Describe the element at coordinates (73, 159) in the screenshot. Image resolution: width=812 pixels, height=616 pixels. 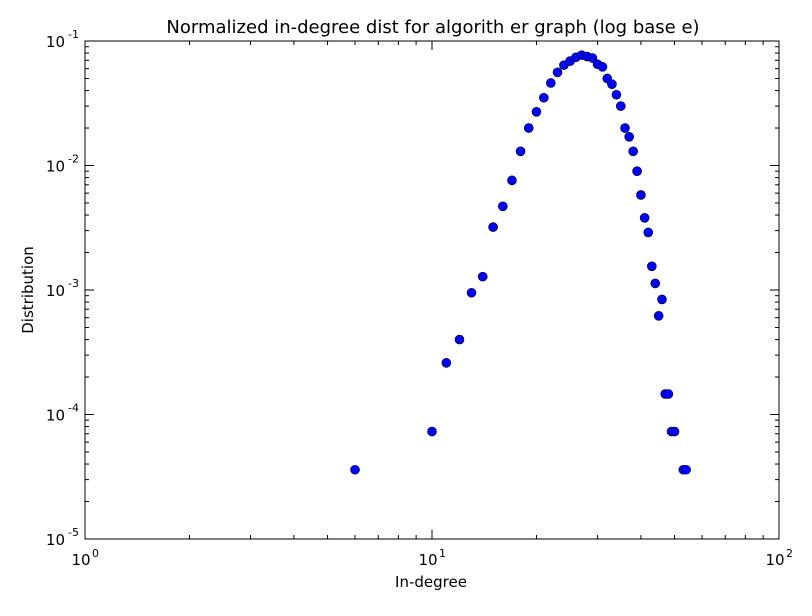
I see `y-tick-exponent: -2` at that location.